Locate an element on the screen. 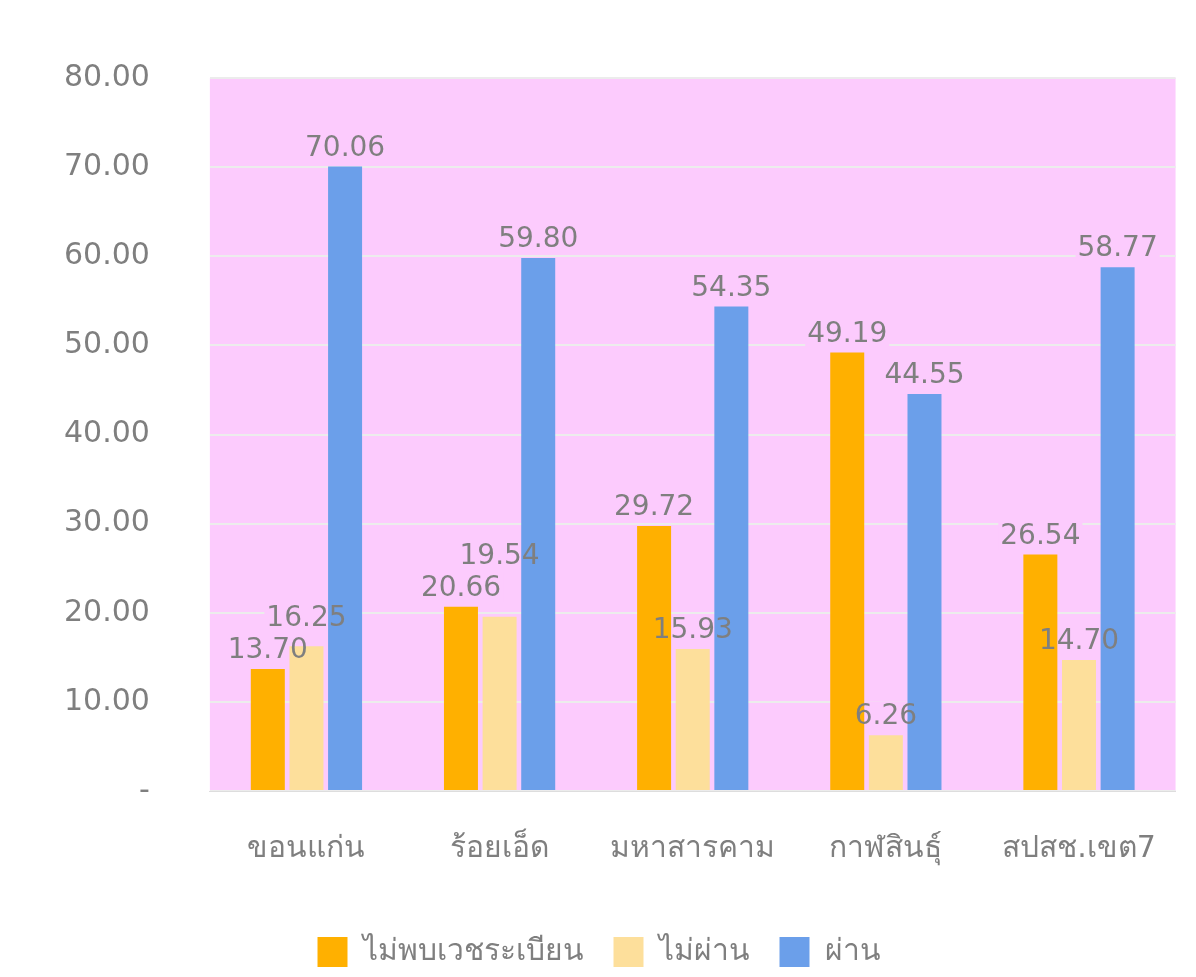 Image resolution: width=1196 pixels, height=977 pixels. x-tick-label: มหาสารคาม is located at coordinates (693, 846).